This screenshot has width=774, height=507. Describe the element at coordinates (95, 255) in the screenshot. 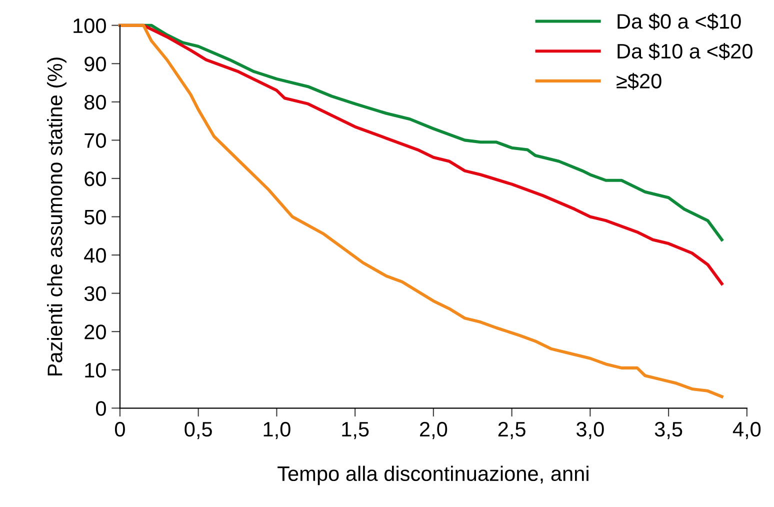

I see `y-tick-label: 40` at that location.